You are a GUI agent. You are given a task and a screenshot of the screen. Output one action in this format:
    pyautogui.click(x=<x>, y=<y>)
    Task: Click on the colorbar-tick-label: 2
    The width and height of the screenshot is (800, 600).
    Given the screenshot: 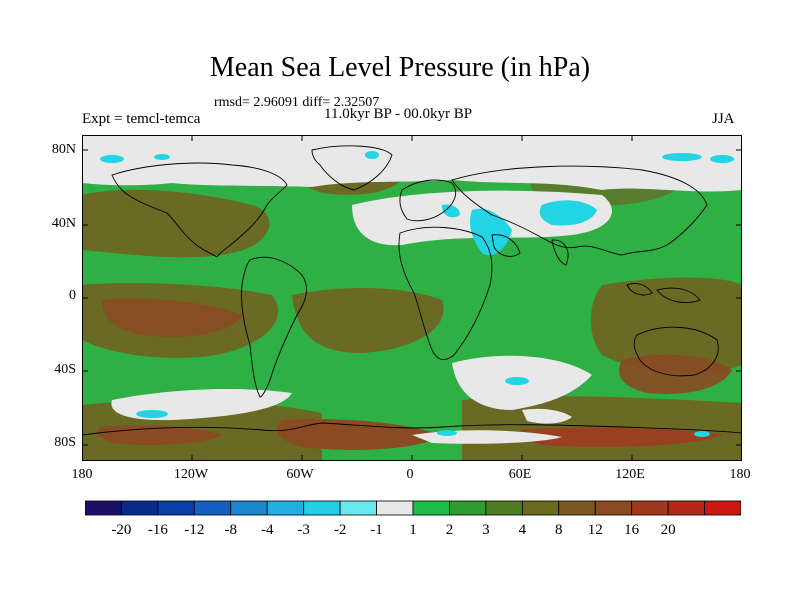 What is the action you would take?
    pyautogui.click(x=449, y=530)
    